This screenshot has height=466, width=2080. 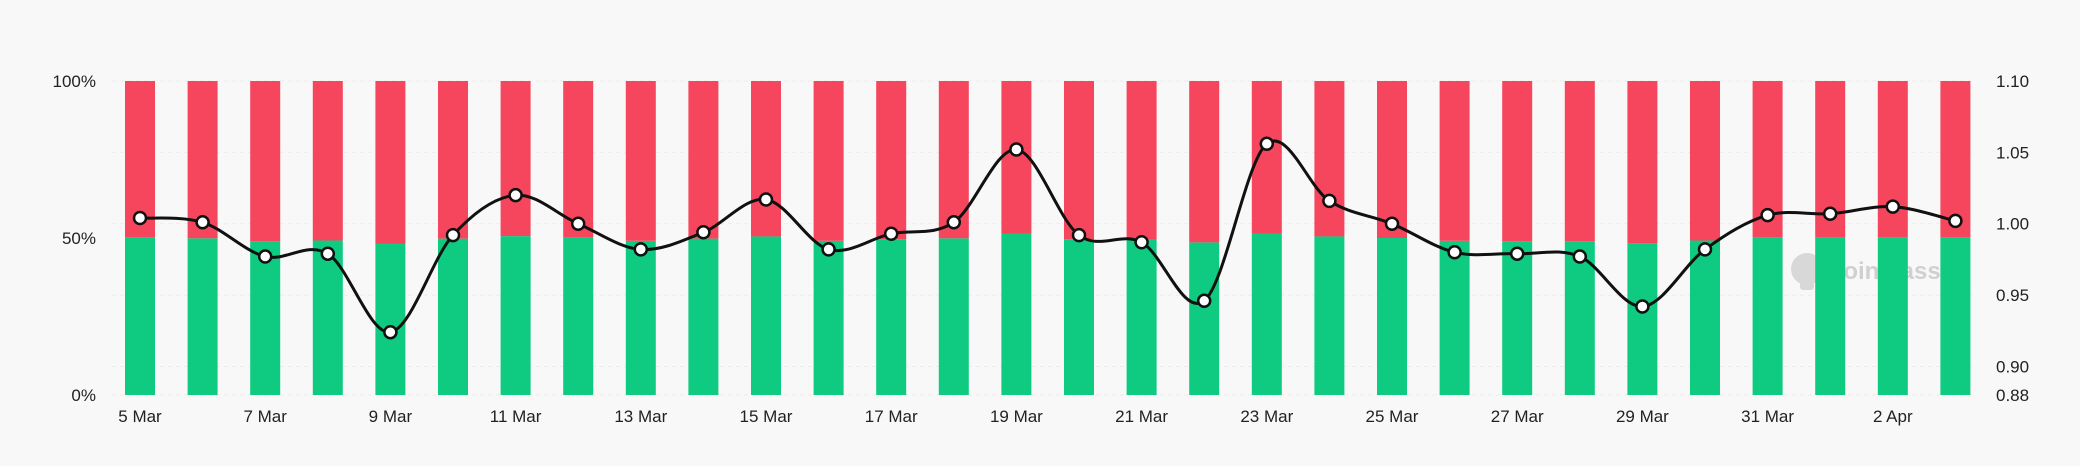 What do you see at coordinates (2012, 152) in the screenshot?
I see `y-right-tick-label: 1.05` at bounding box center [2012, 152].